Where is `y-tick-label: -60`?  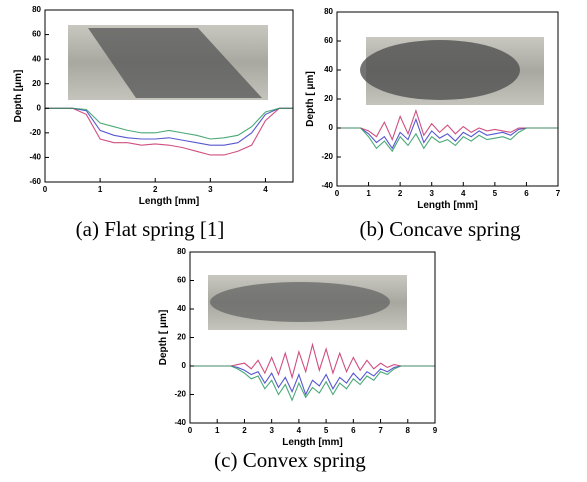
y-tick-label: -60 is located at coordinates (35, 181).